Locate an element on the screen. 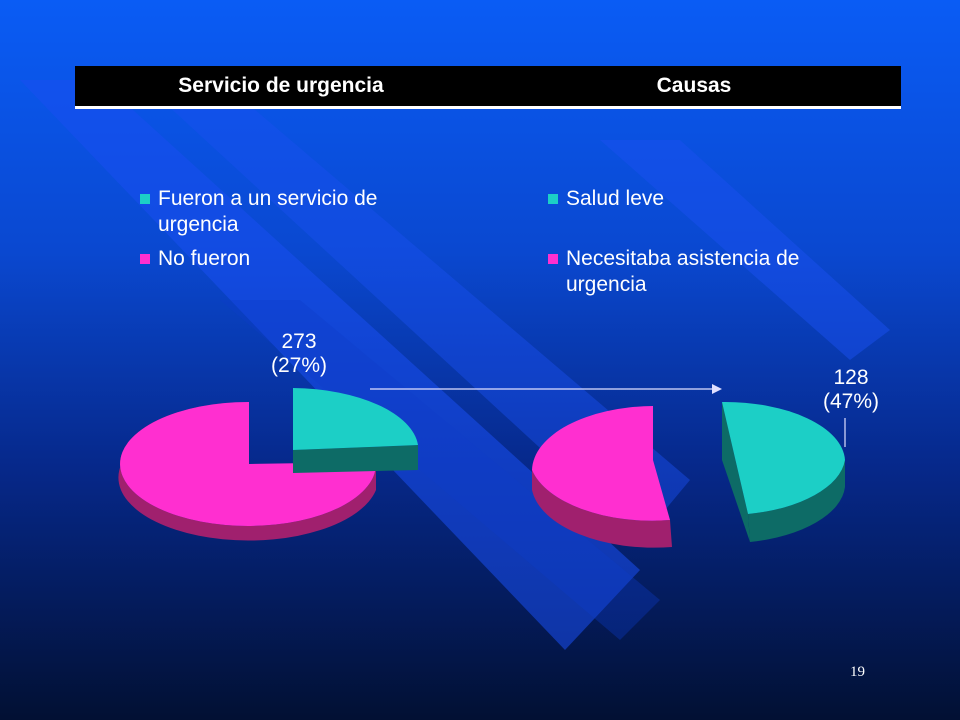 The height and width of the screenshot is (720, 960). legend-label: Salud leve is located at coordinates (615, 198).